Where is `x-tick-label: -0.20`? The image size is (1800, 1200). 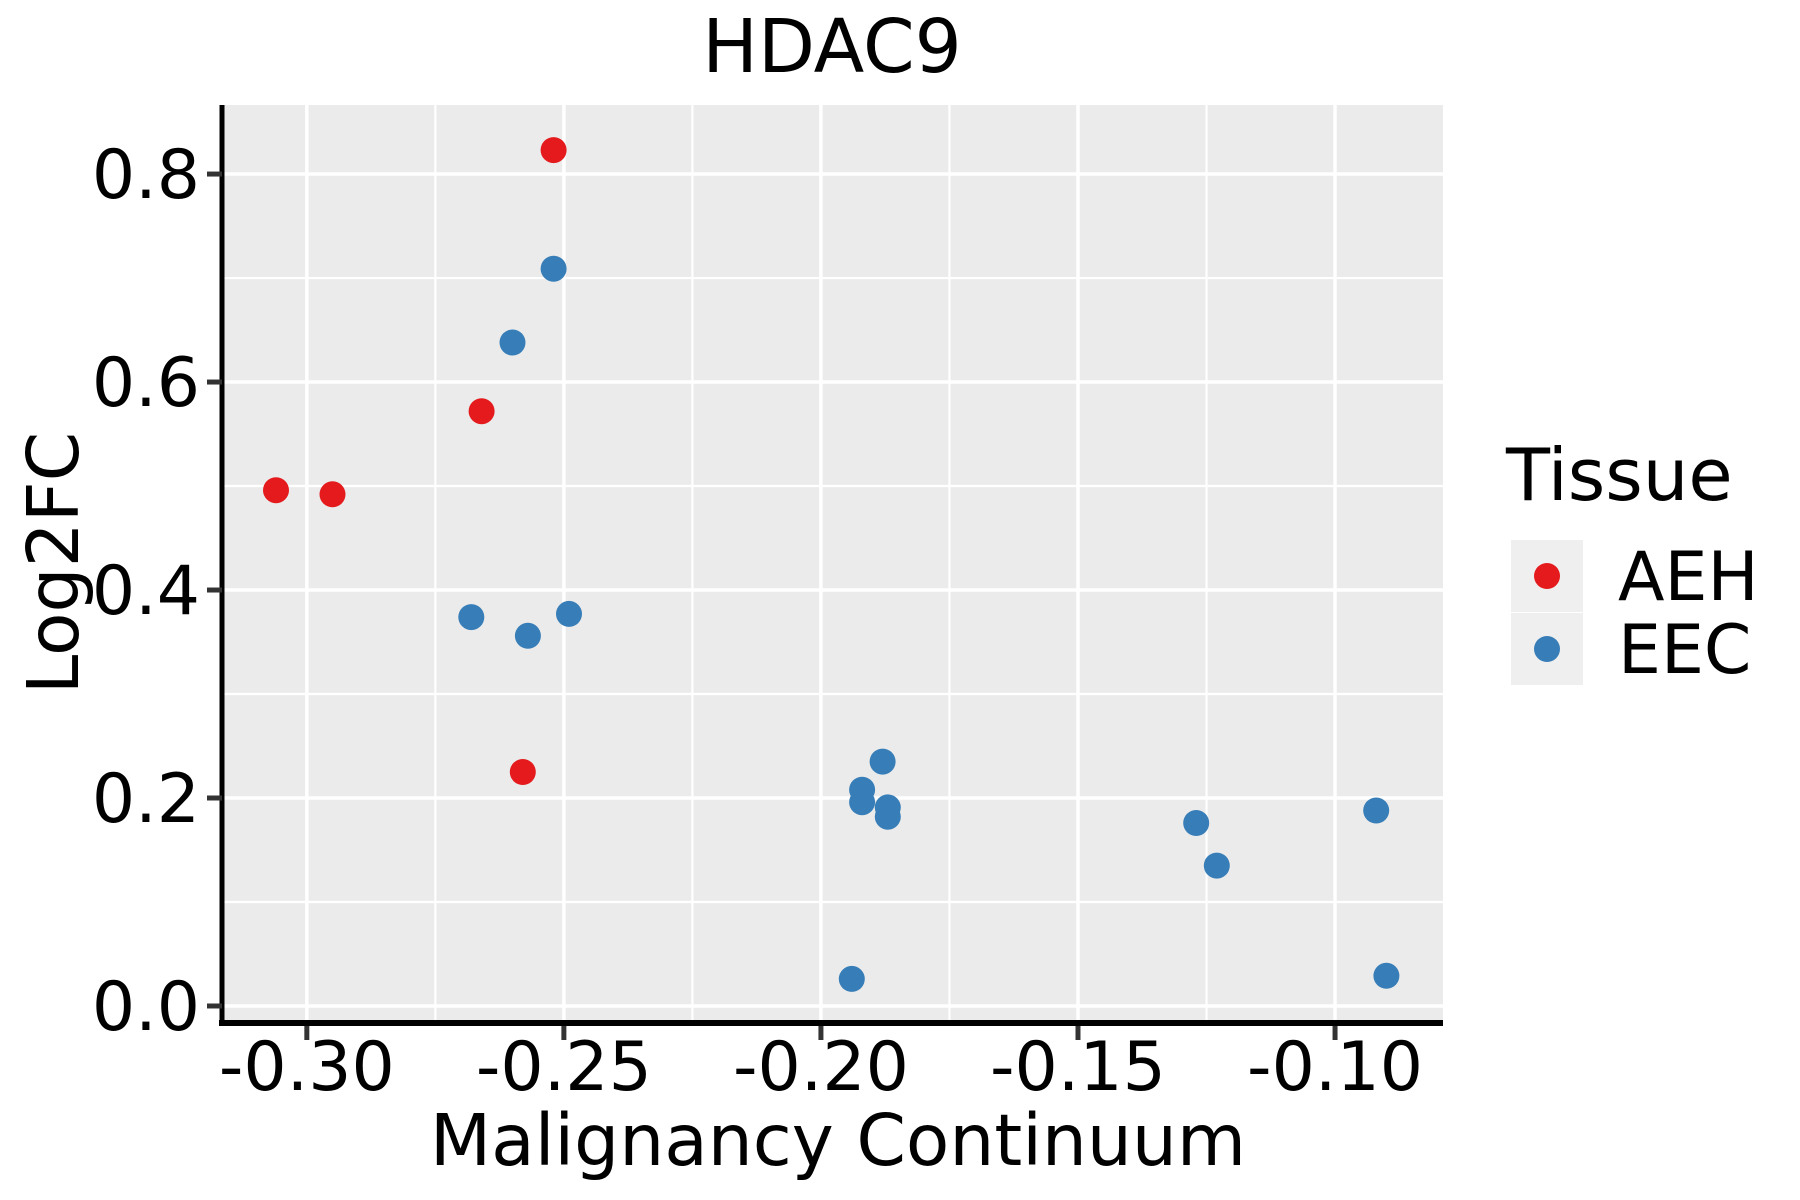
x-tick-label: -0.20 is located at coordinates (821, 1067).